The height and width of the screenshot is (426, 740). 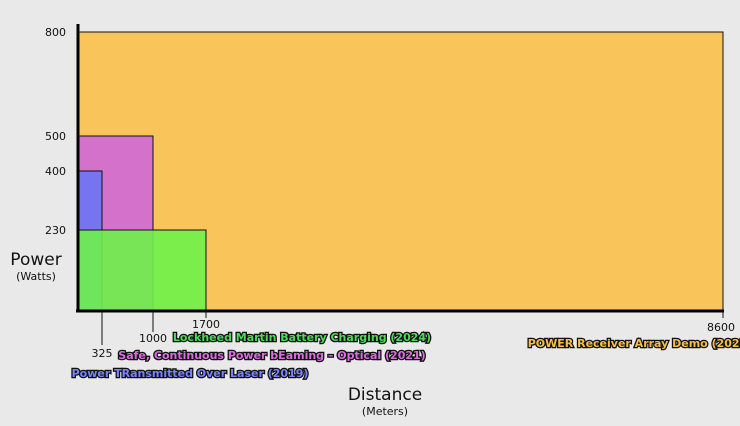 I want to click on x-tick-label-1000: 1000, so click(x=153, y=338).